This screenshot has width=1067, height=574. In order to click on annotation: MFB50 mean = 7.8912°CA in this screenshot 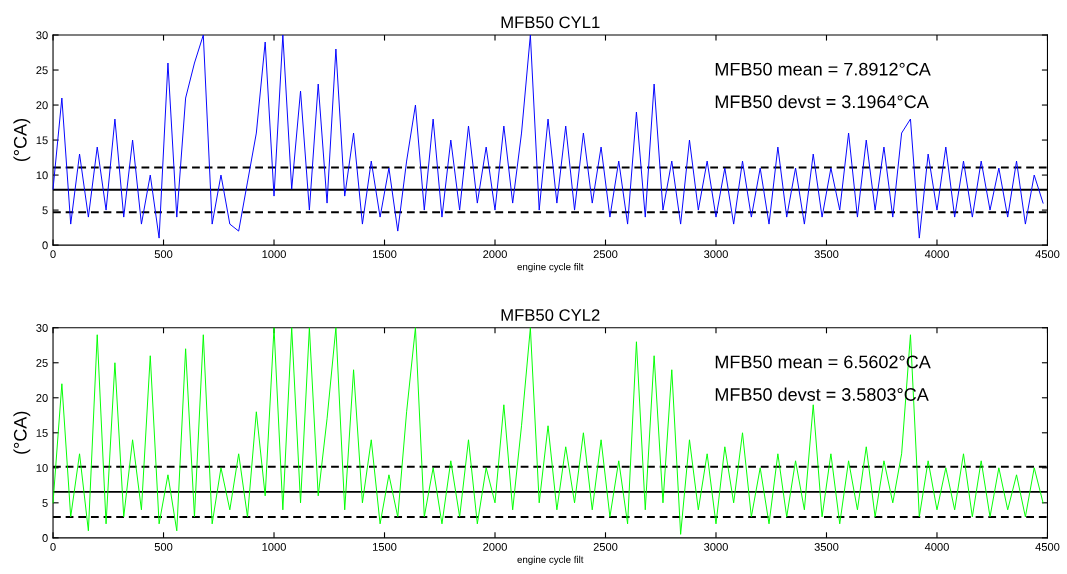, I will do `click(823, 69)`.